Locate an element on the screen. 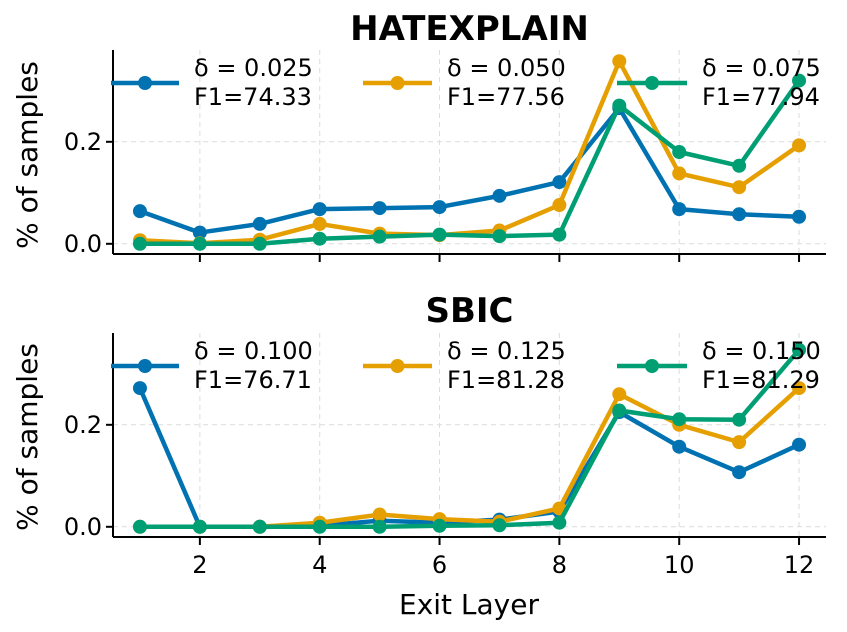  legend-f1-0-1: F1=77.56 is located at coordinates (506, 97).